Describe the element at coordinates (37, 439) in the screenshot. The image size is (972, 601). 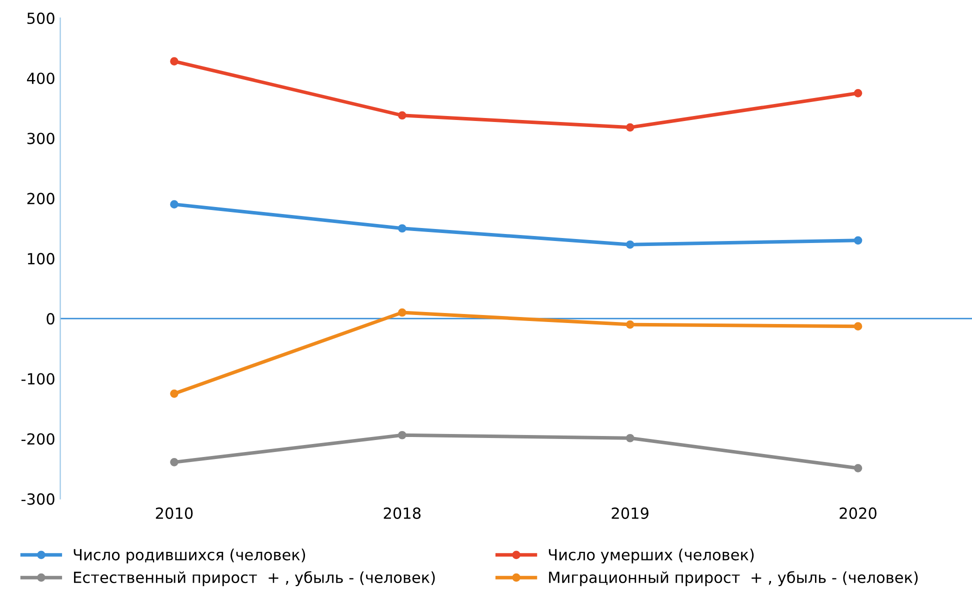
I see `y-tick-label: -200` at that location.